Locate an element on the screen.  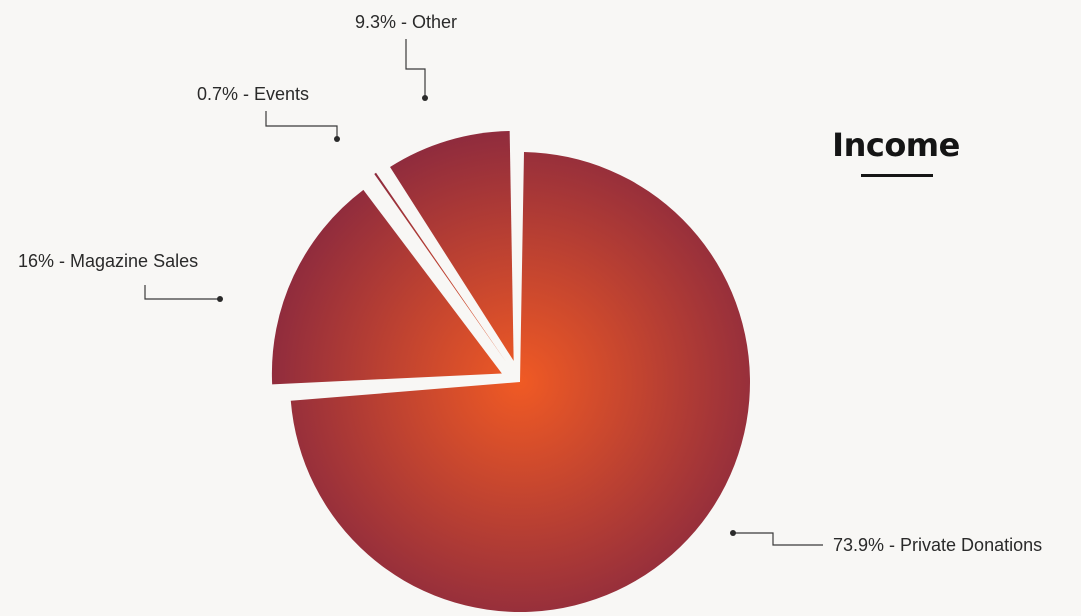
pie-slice-magazine-sales is located at coordinates (386, 287).